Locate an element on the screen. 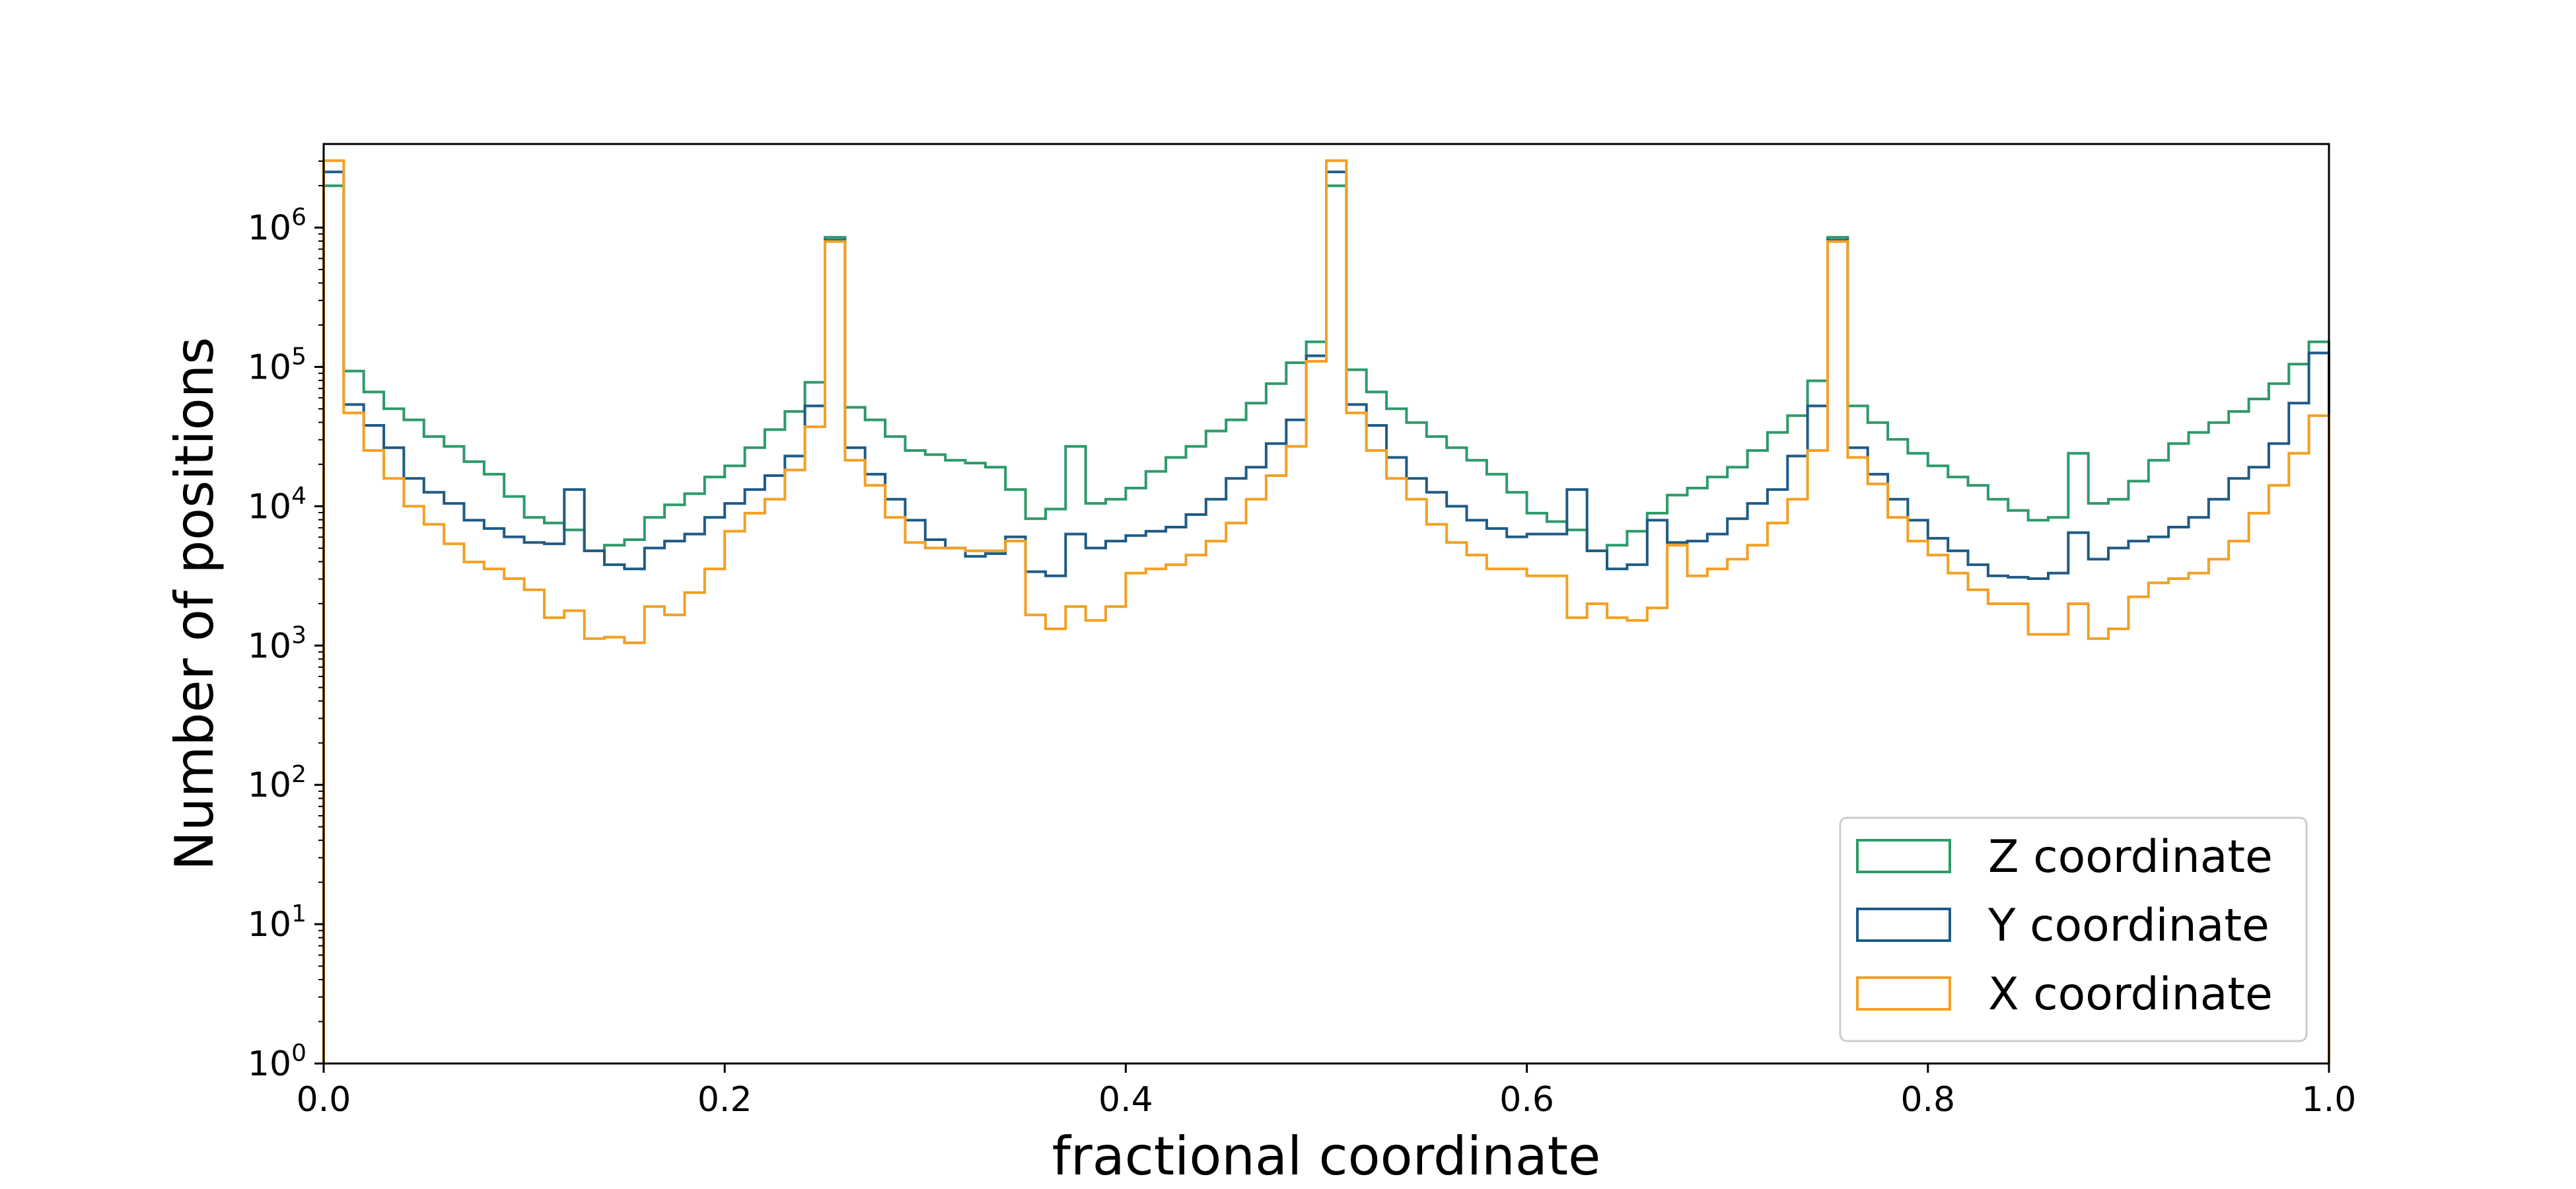  legend-swatch-z is located at coordinates (1904, 856).